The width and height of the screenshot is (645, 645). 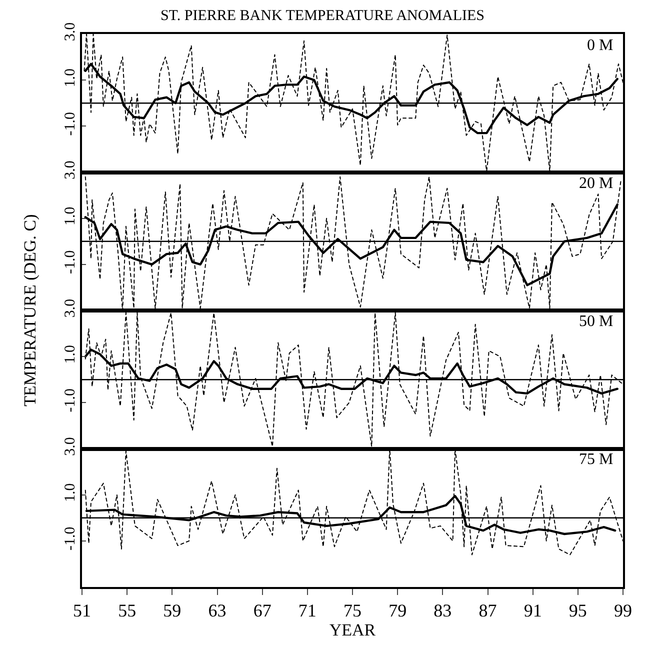 I want to click on y-axis-title: TEMPERATURE (DEG. C), so click(x=30, y=310).